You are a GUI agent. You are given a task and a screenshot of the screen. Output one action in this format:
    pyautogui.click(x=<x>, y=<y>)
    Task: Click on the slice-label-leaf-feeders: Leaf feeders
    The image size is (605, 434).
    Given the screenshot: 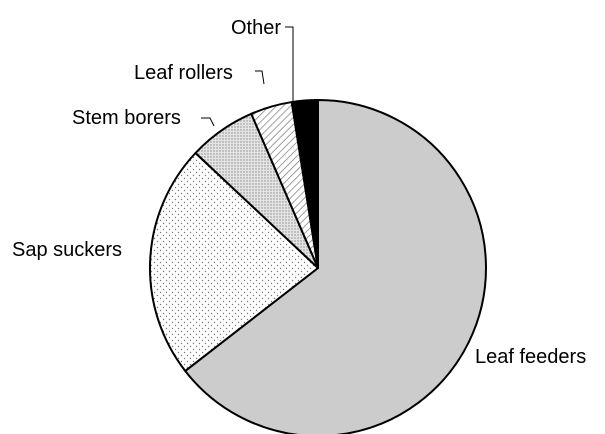 What is the action you would take?
    pyautogui.click(x=530, y=357)
    